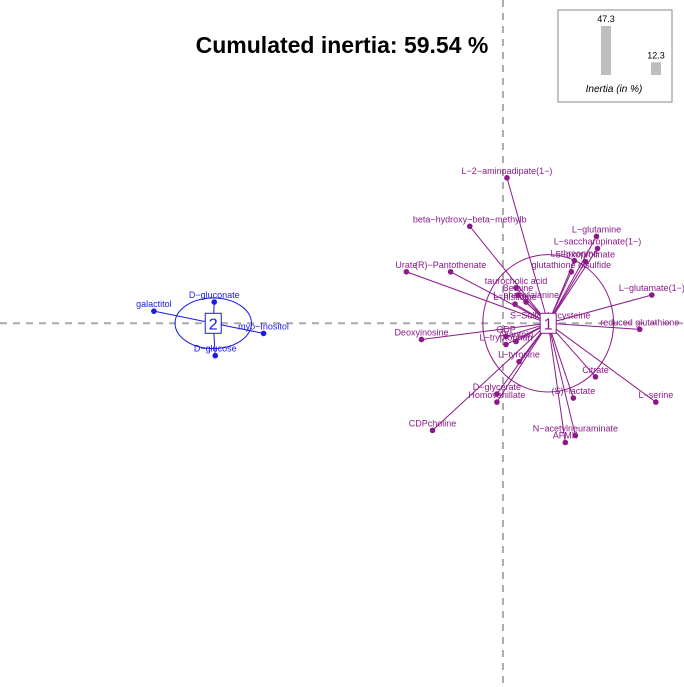  What do you see at coordinates (263, 326) in the screenshot?
I see `cluster-2-point-label: myo−Inositol` at bounding box center [263, 326].